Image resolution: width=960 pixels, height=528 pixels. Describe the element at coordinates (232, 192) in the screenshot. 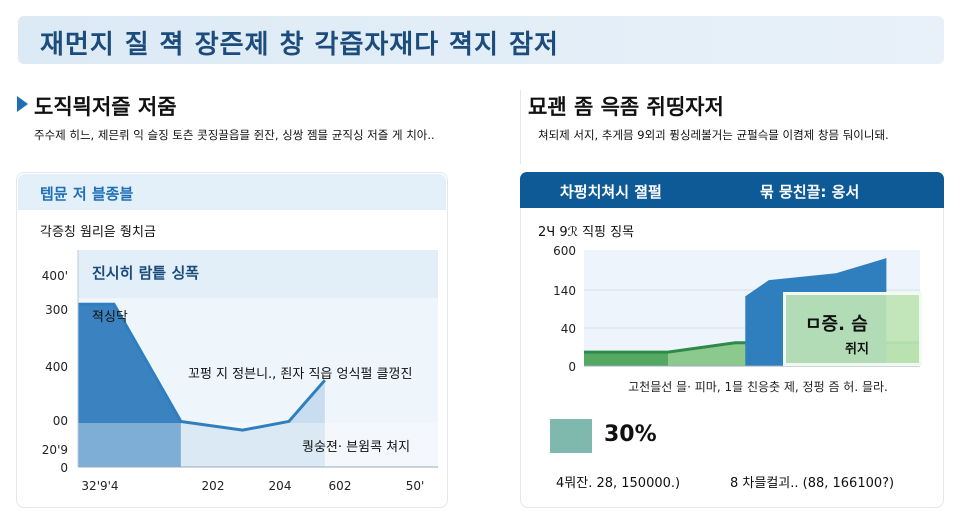

I see `left-card-header` at that location.